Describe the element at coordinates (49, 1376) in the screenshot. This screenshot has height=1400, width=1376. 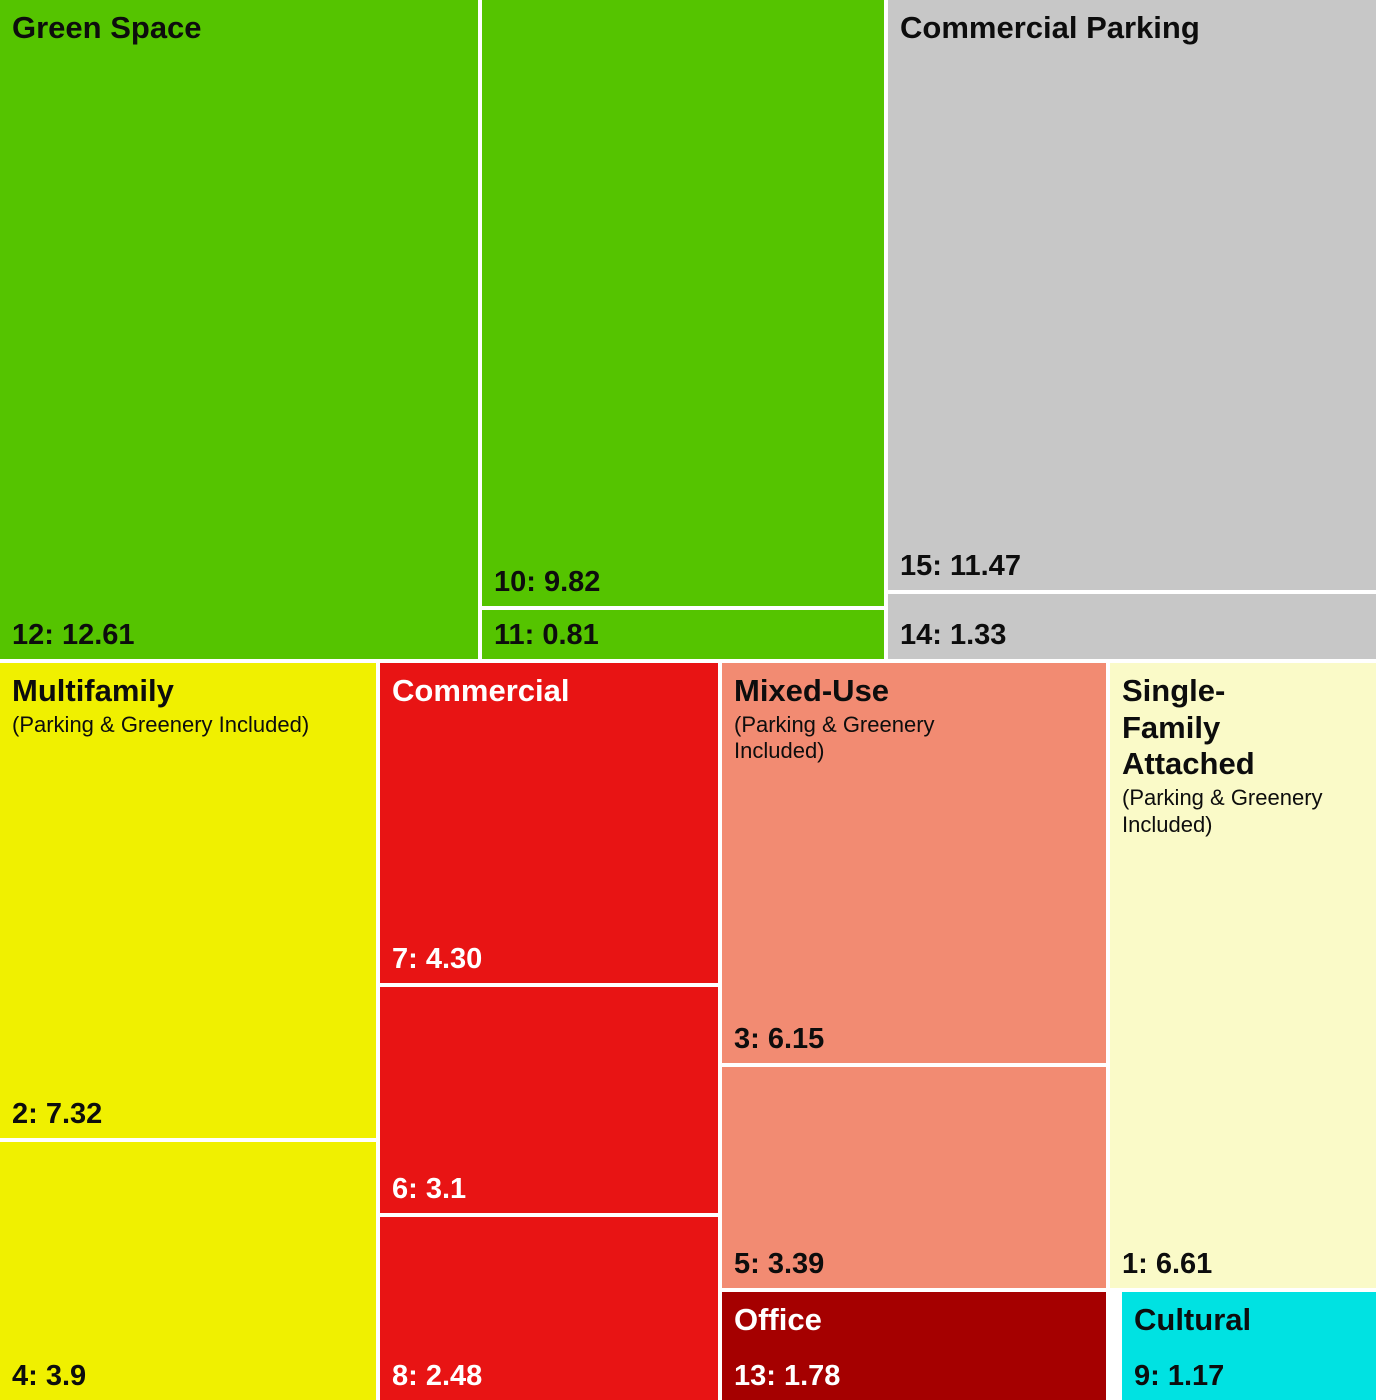
I see `tile-value-4: 4: 3.9` at that location.